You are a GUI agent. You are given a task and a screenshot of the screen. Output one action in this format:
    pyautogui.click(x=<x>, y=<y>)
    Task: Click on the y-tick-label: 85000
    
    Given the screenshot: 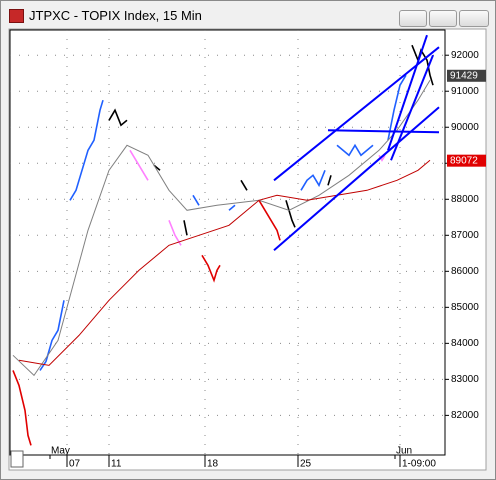 What is the action you would take?
    pyautogui.click(x=465, y=307)
    